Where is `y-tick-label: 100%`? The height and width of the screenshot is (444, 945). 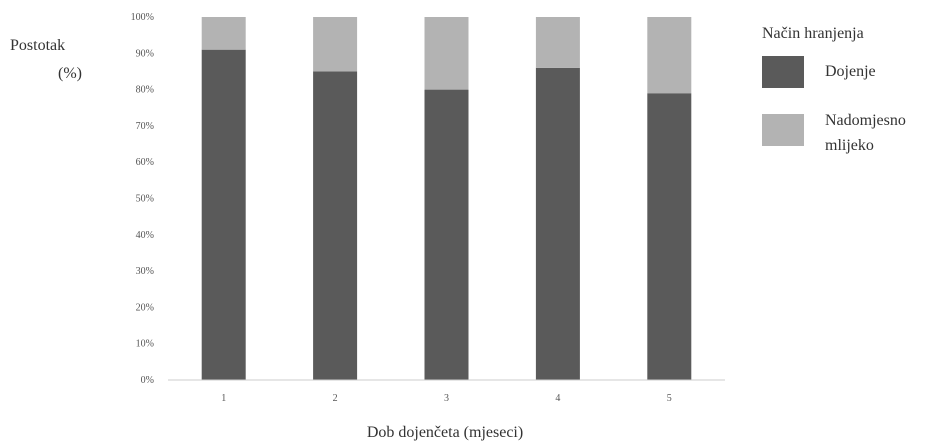 y-tick-label: 100% is located at coordinates (142, 17).